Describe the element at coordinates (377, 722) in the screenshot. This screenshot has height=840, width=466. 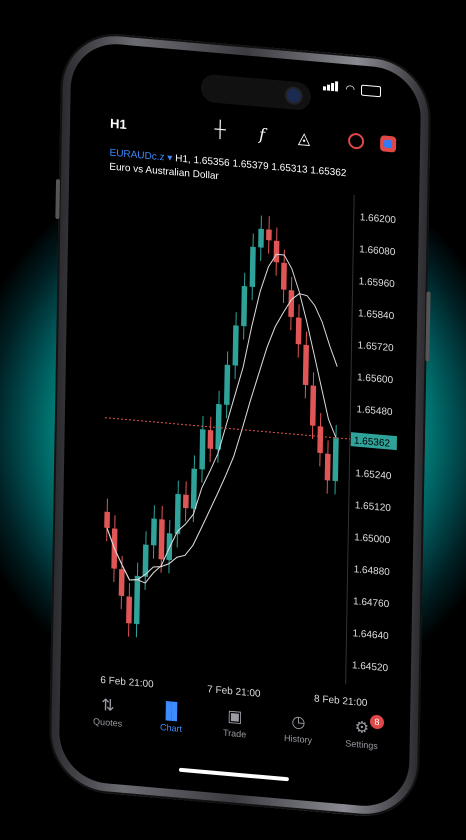
I see `notification-badge: 8` at that location.